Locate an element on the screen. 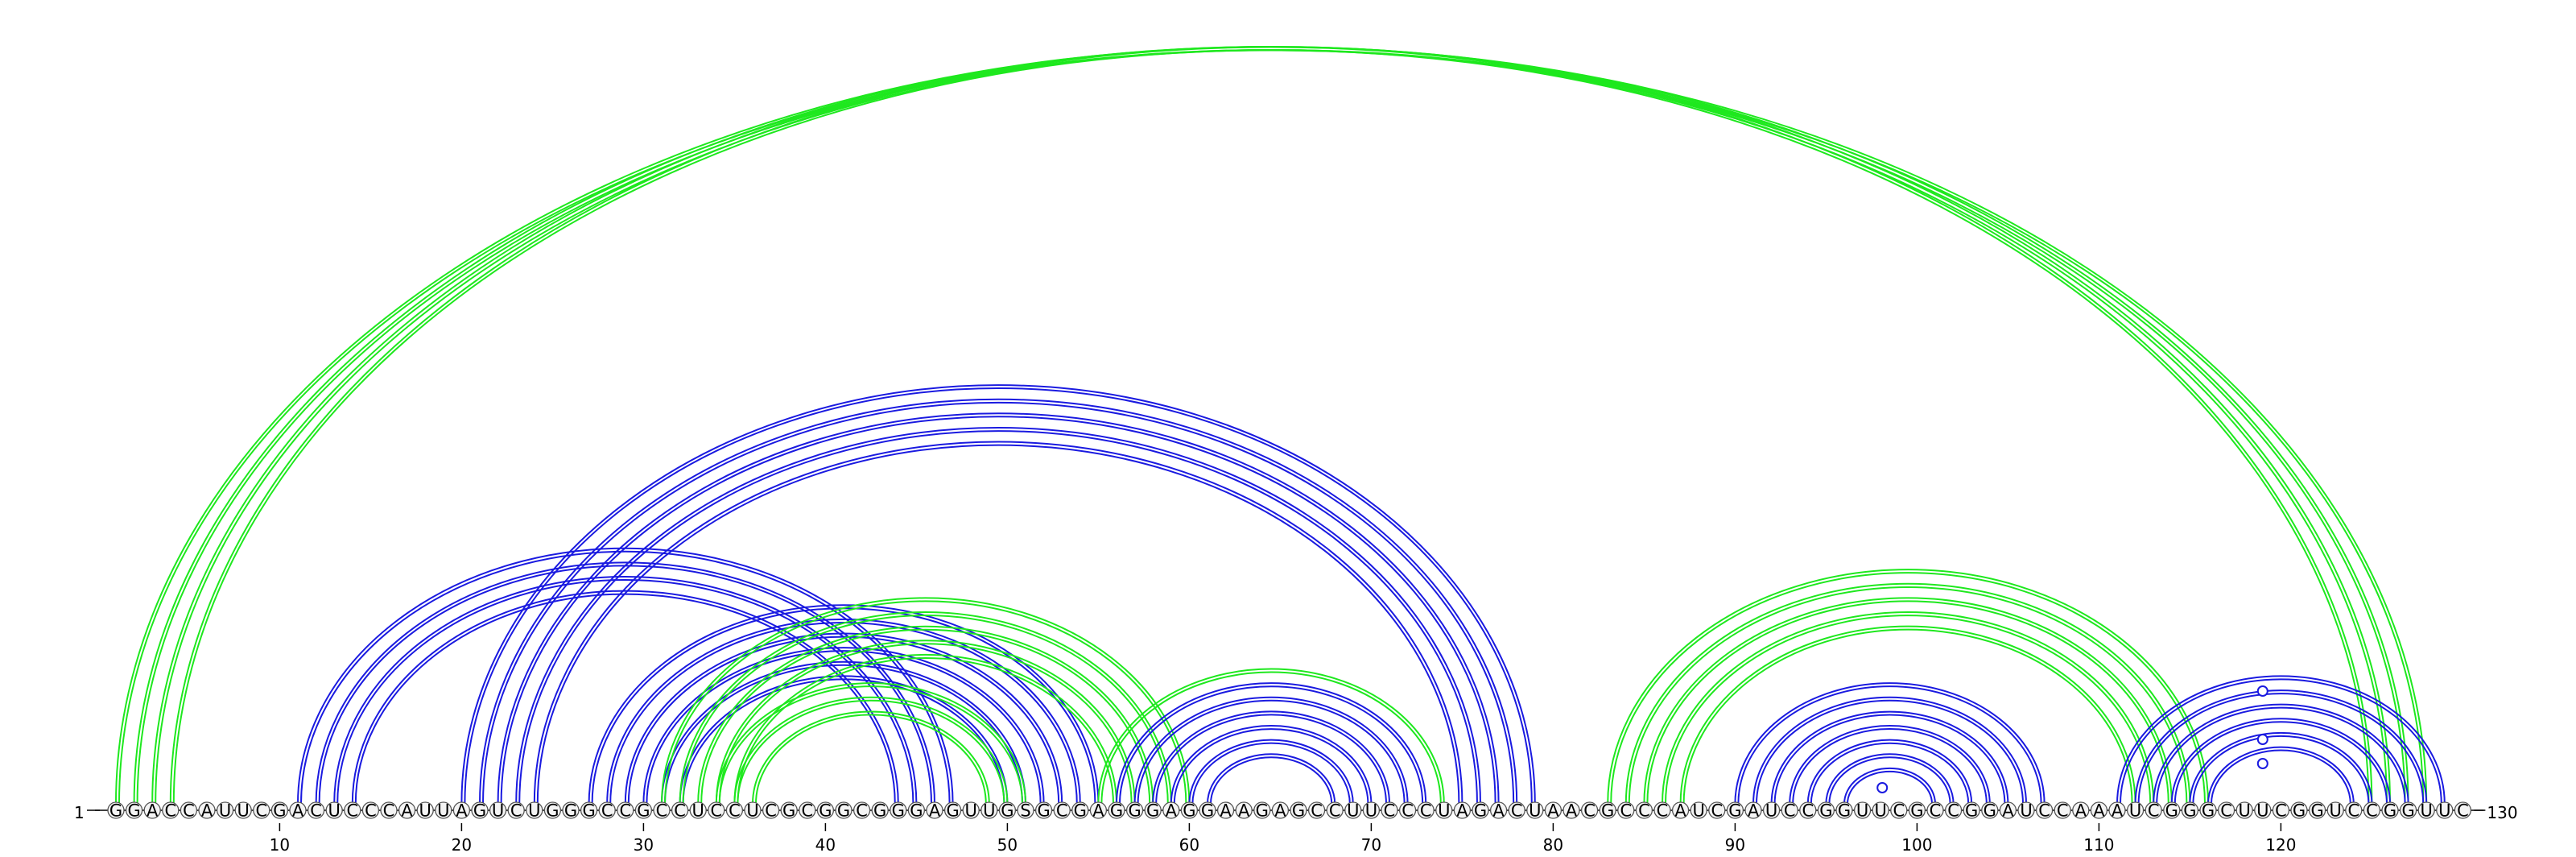  tick-label: 20 is located at coordinates (462, 845).